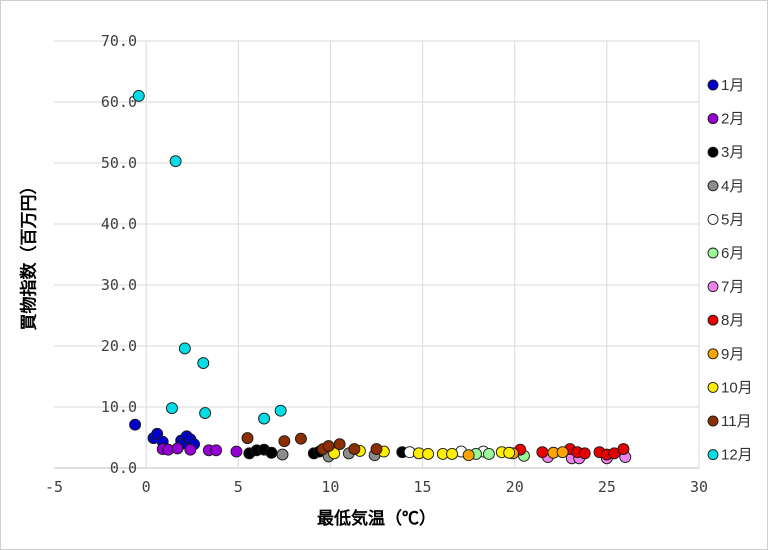 The height and width of the screenshot is (550, 768). I want to click on y-tick-label: 20.0, so click(119, 346).